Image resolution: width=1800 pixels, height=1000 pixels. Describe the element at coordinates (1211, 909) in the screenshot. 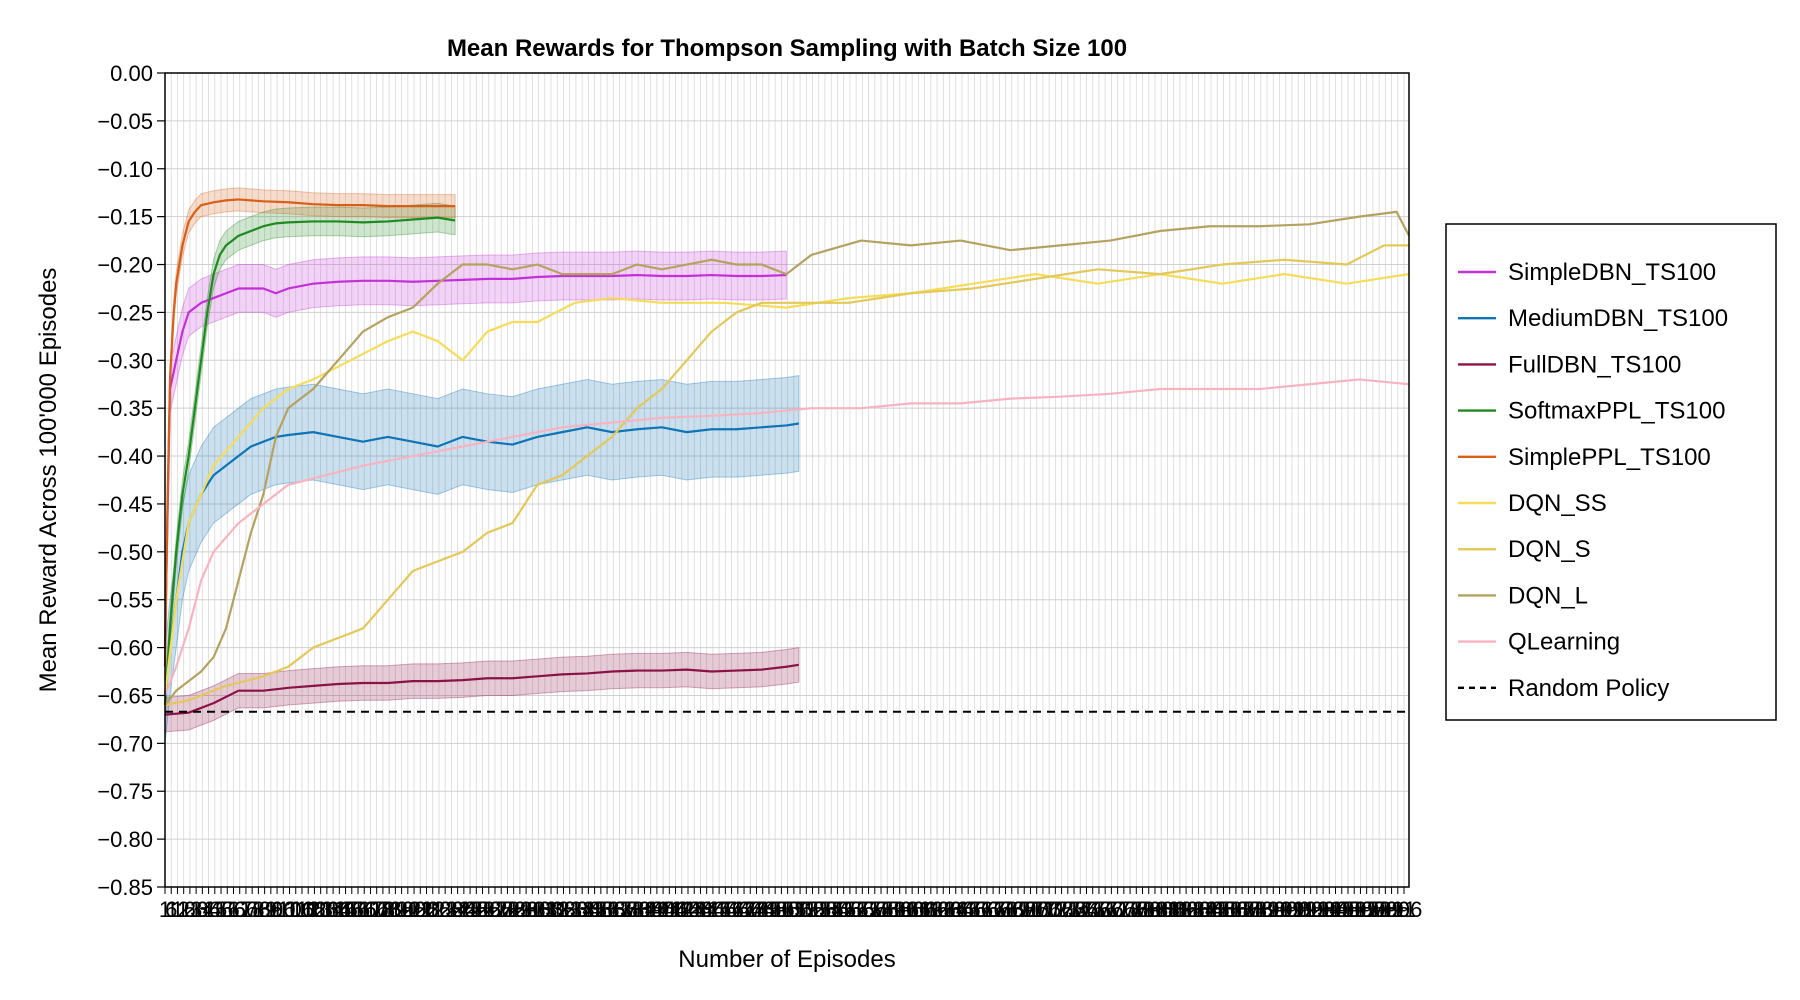

I see `x-tick-label: 841` at that location.